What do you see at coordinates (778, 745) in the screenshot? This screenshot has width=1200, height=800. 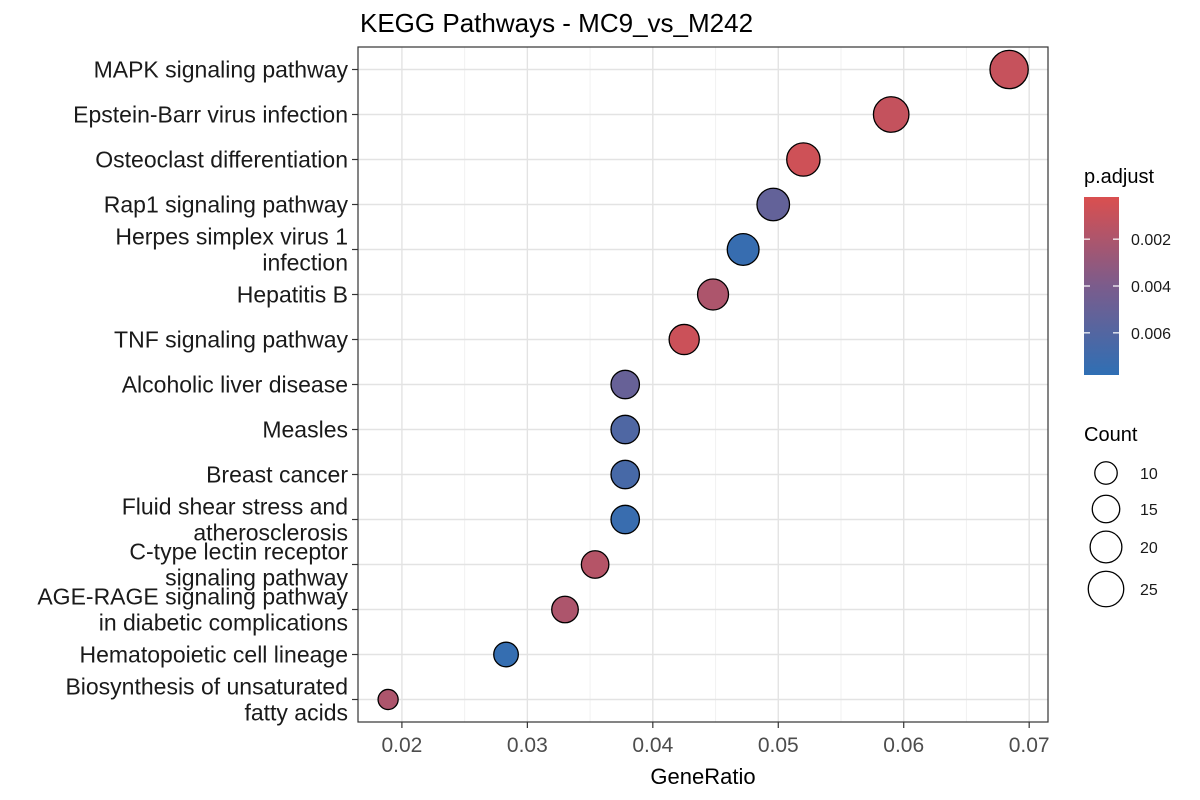 I see `x-tick-label: 0.05` at bounding box center [778, 745].